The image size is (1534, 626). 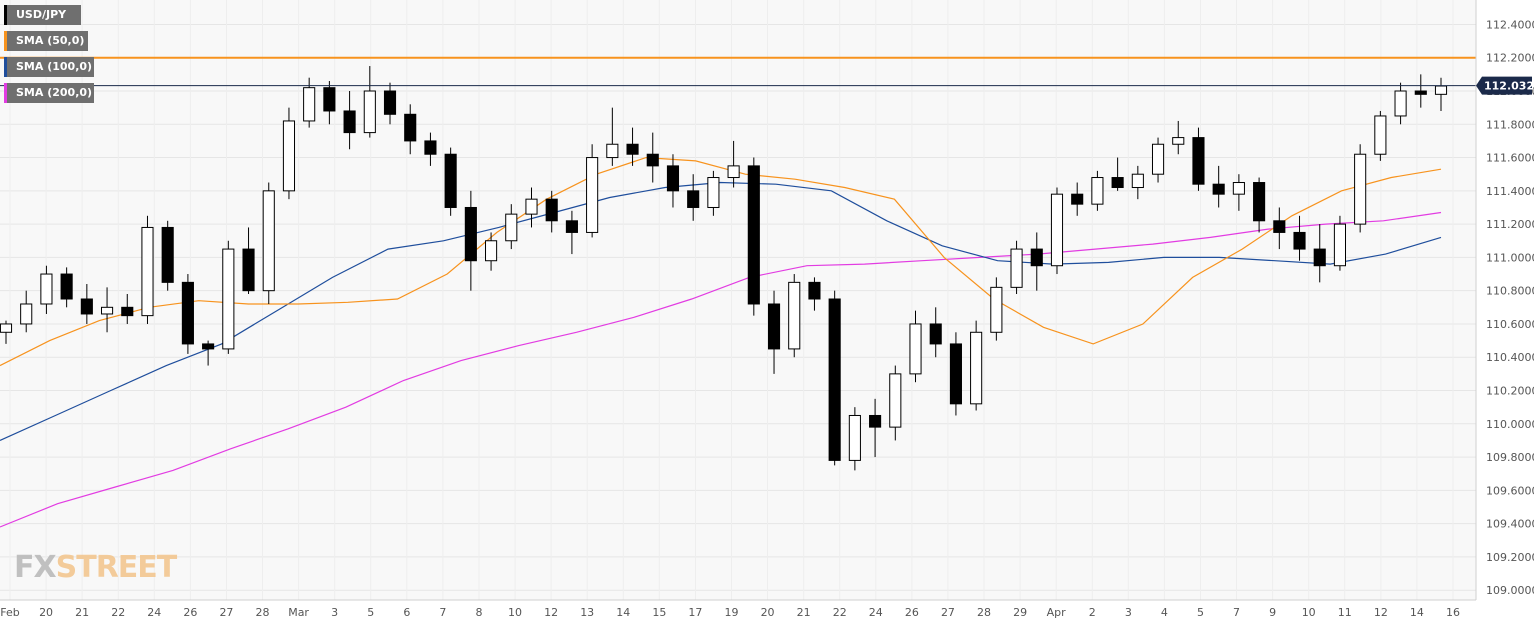 What do you see at coordinates (1510, 524) in the screenshot?
I see `y-tick-label: 109.4000` at bounding box center [1510, 524].